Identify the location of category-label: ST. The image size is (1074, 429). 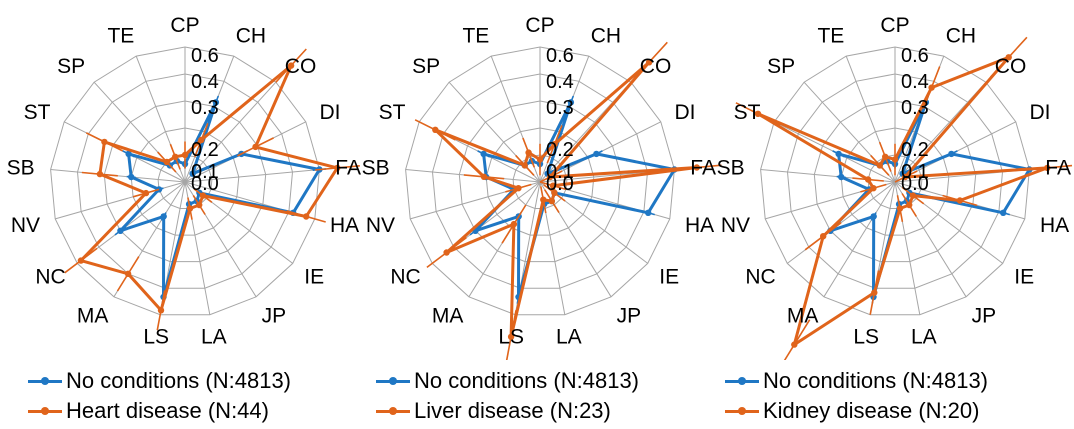
(747, 112).